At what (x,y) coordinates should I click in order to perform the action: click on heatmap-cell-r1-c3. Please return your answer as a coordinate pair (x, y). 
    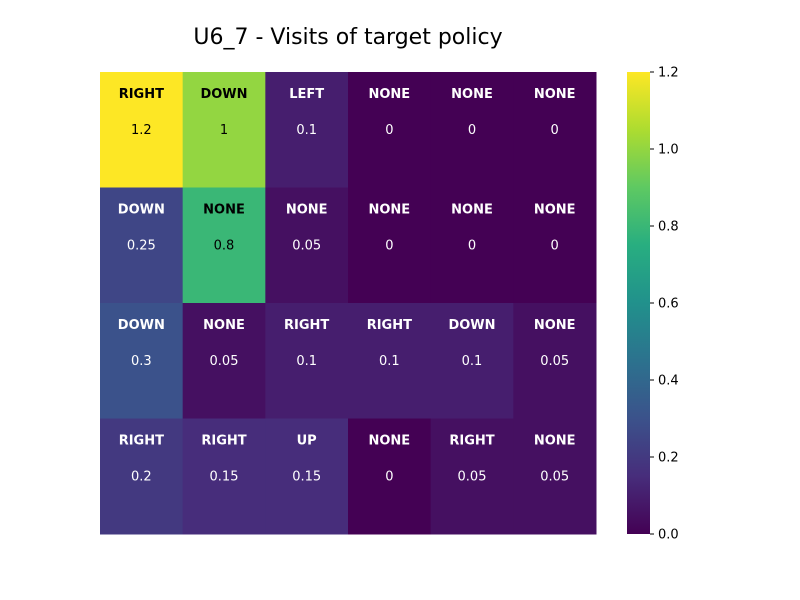
    Looking at the image, I should click on (390, 245).